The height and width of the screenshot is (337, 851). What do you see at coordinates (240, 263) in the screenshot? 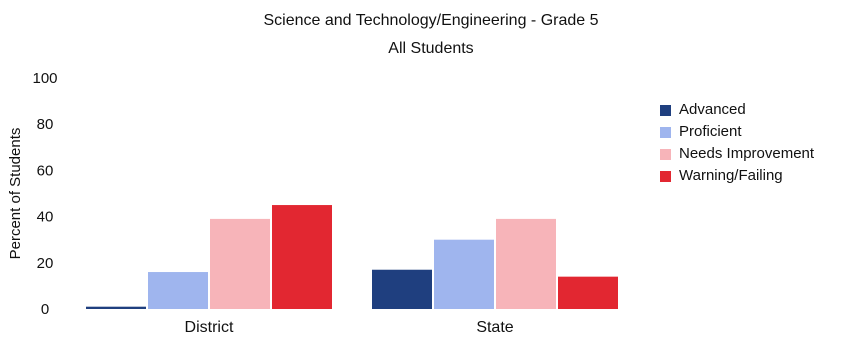
I see `bar-needs-improvement-district` at bounding box center [240, 263].